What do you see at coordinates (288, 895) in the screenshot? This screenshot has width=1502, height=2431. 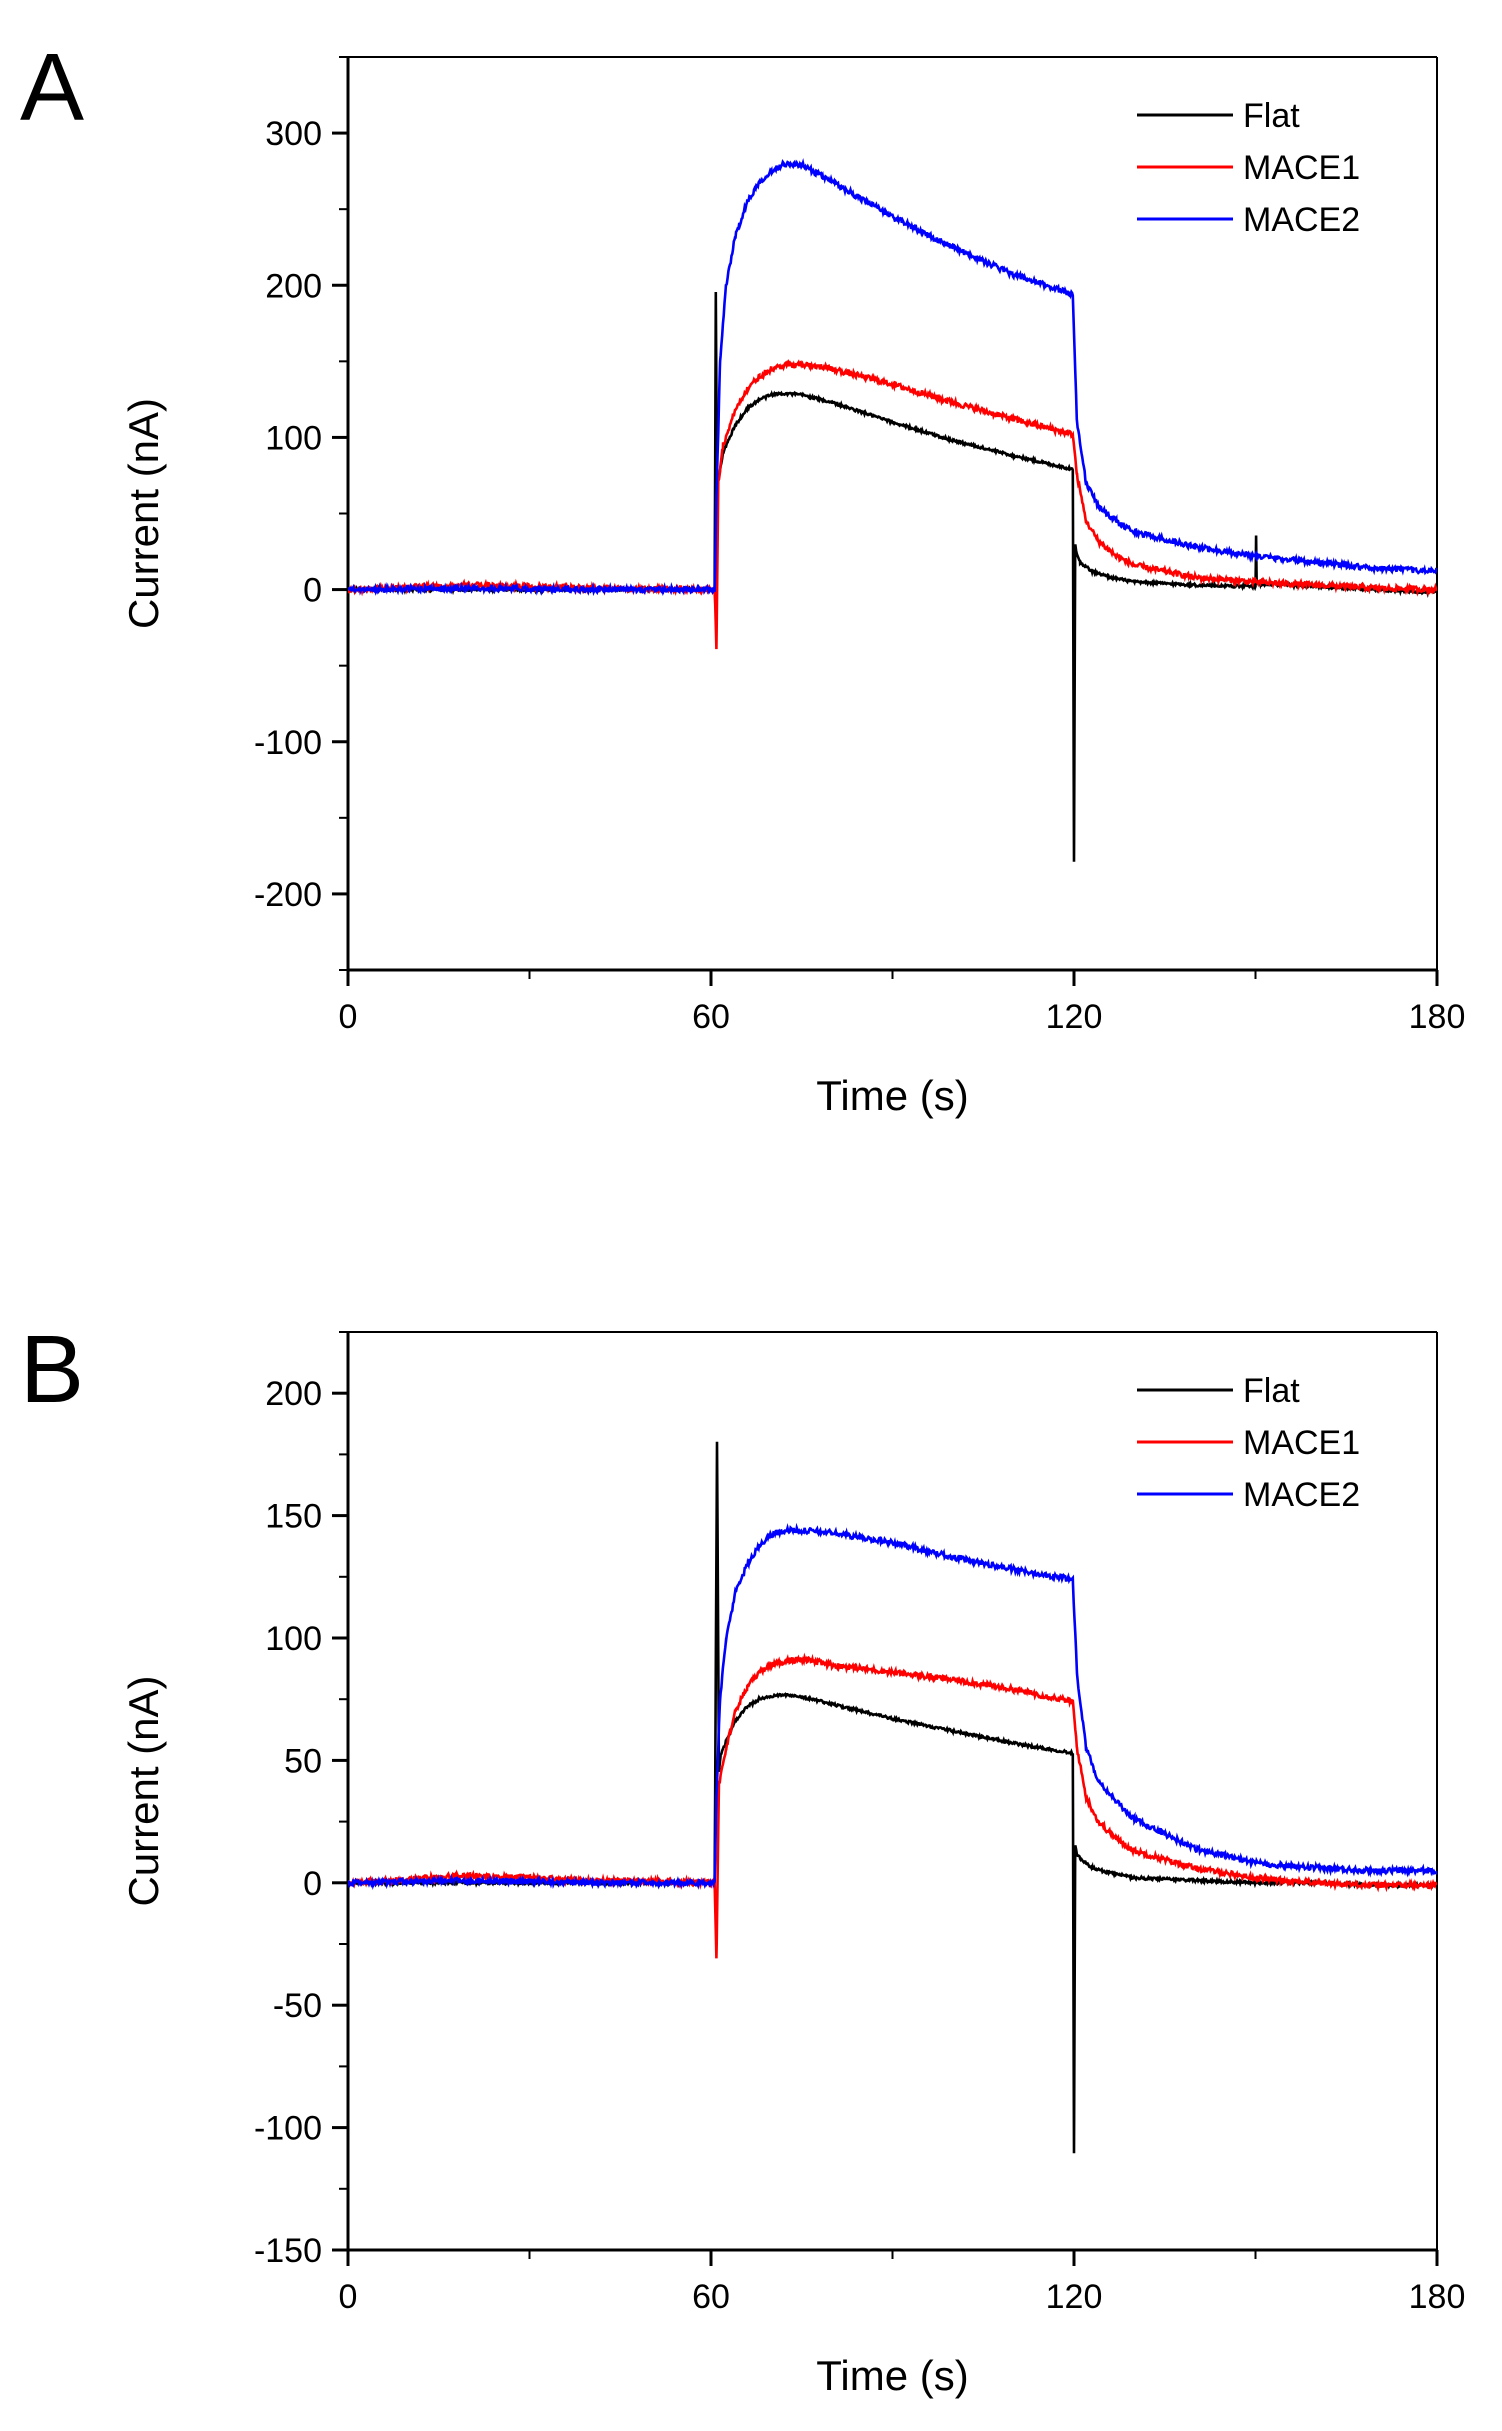 I see `y-tick-label: -200` at bounding box center [288, 895].